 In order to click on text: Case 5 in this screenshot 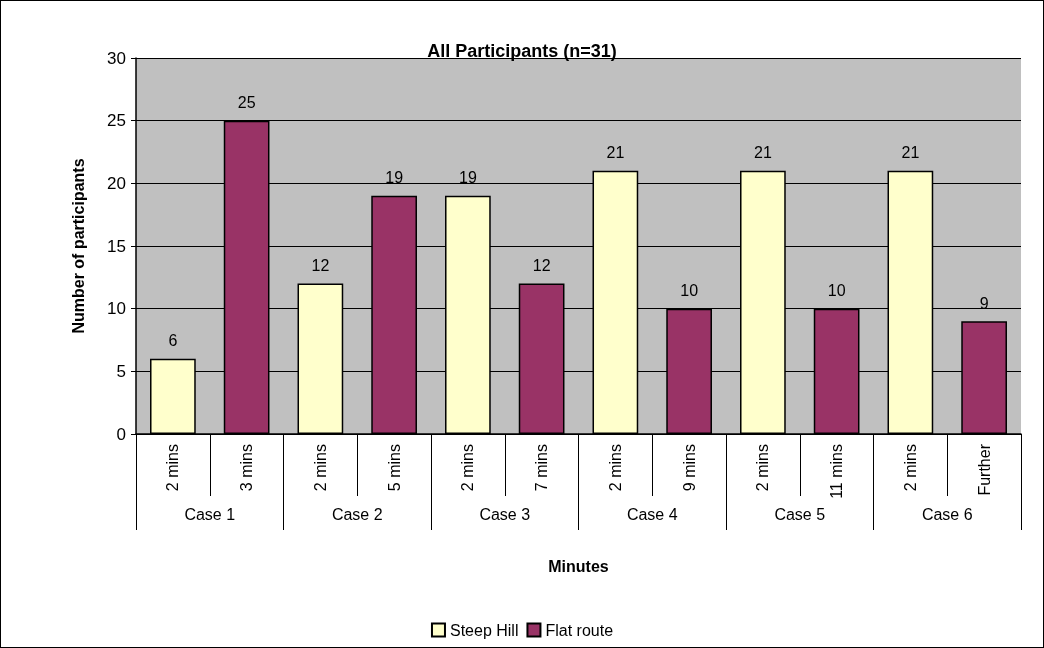, I will do `click(800, 514)`.